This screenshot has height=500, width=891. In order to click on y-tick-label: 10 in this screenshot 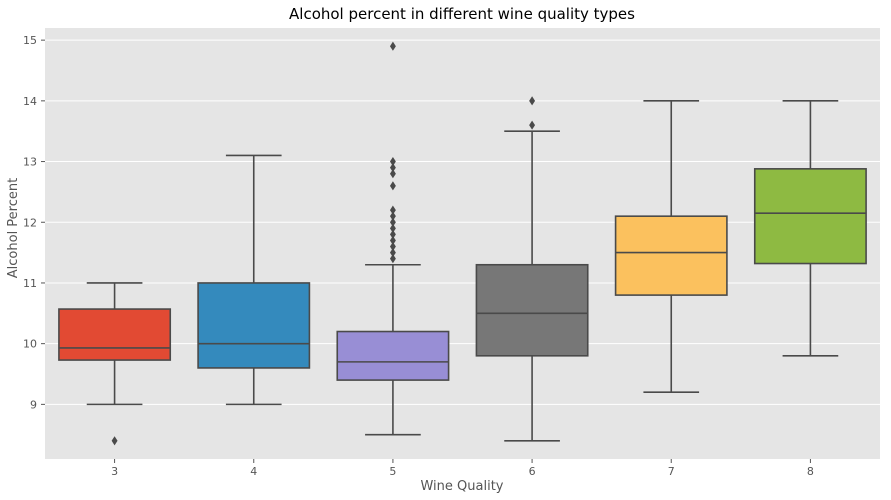, I will do `click(30, 344)`.